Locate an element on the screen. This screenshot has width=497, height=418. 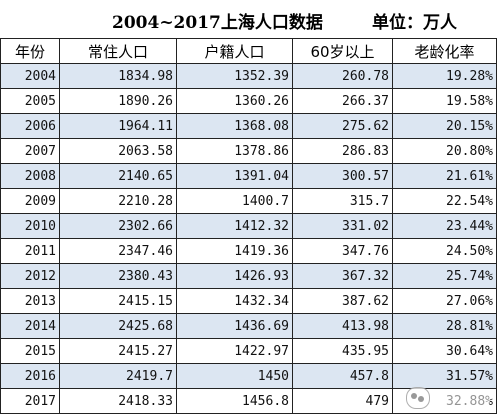
cell-over-60: 367.32 is located at coordinates (342, 276).